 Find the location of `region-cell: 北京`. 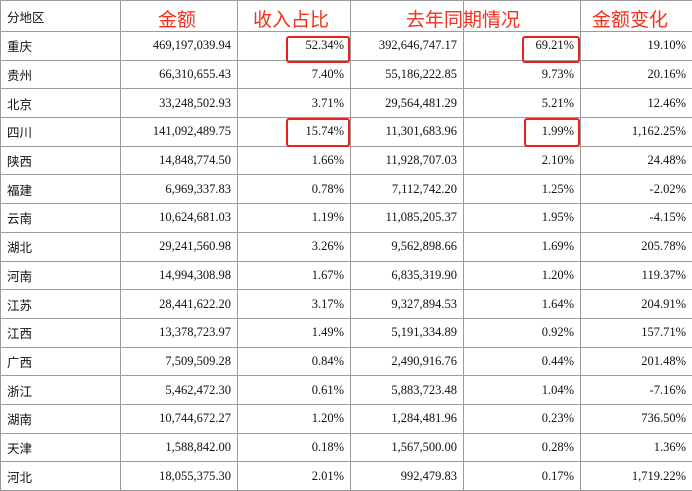

region-cell: 北京 is located at coordinates (61, 103).